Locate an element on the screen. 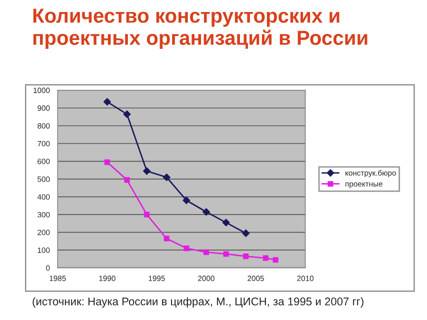 Image resolution: width=427 pixels, height=320 pixels. chart-title: Количество конструкторских и проектных организаций в России is located at coordinates (200, 28).